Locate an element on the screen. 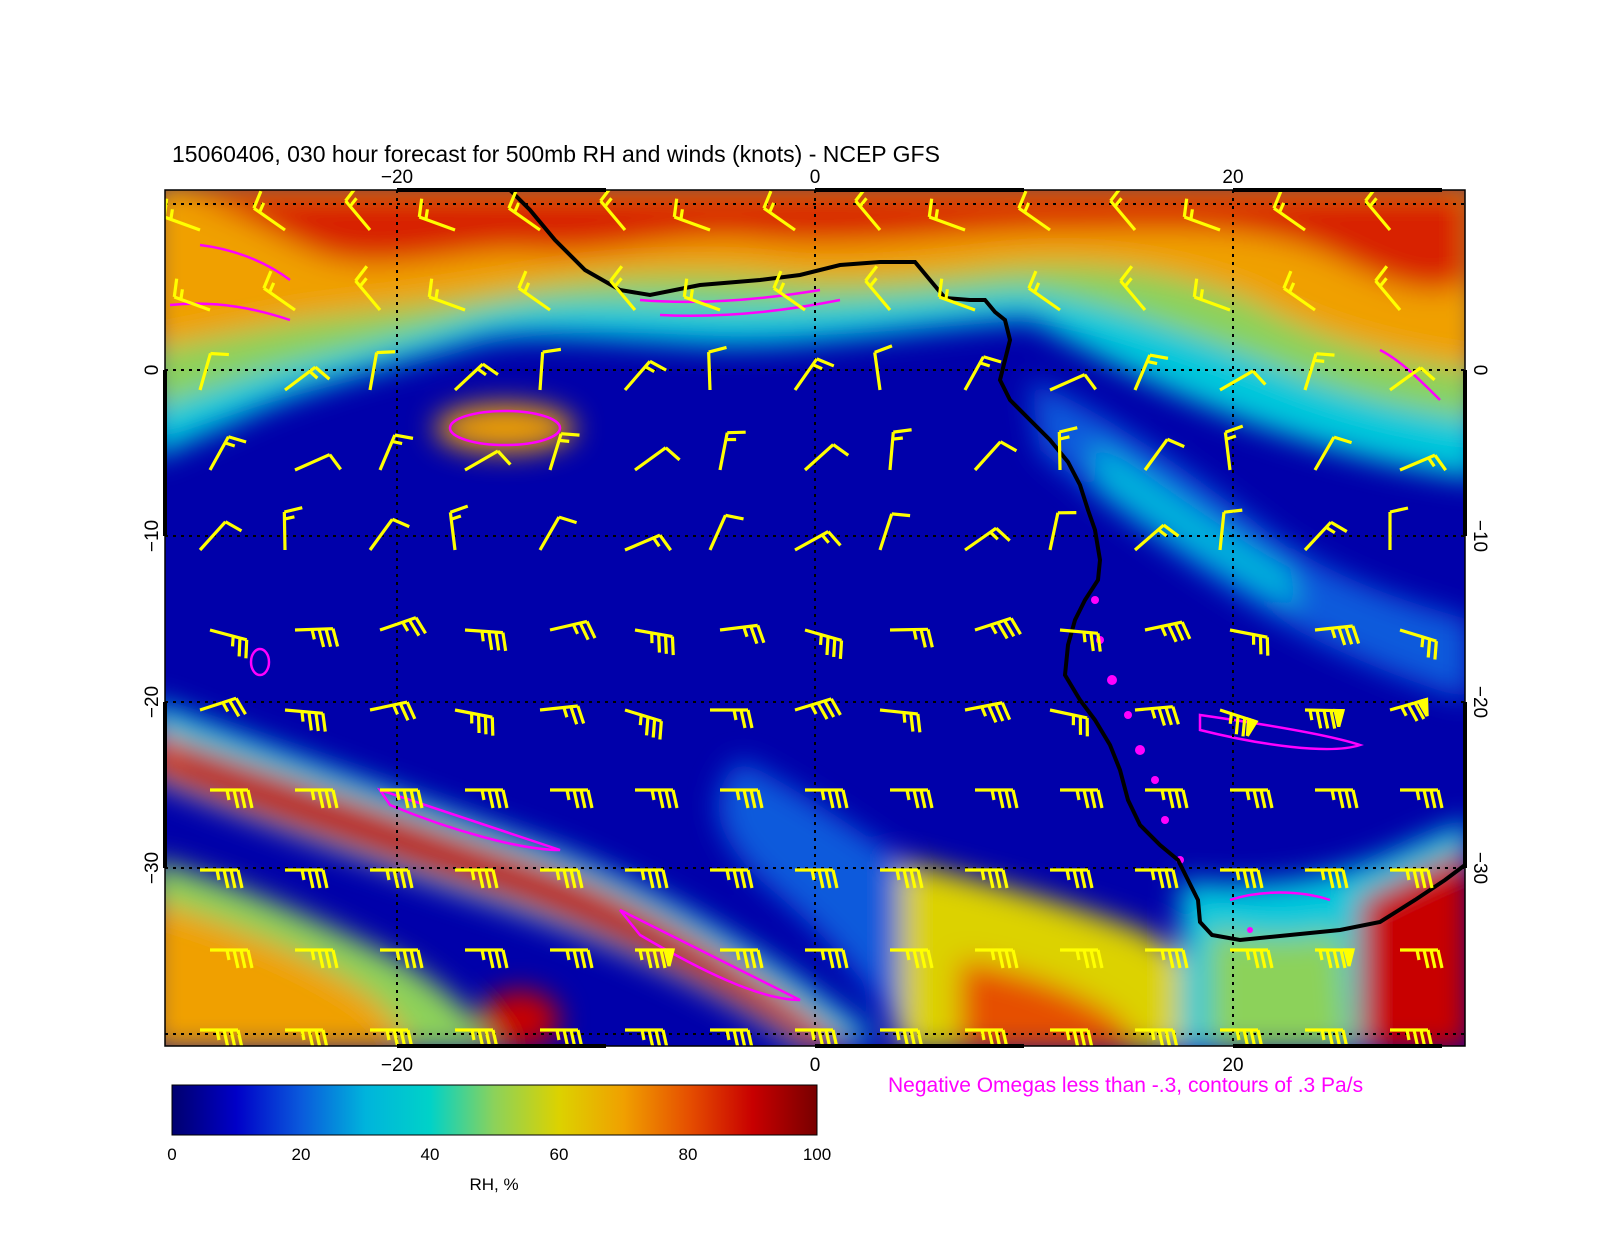  colorbar-ticks: 0 20 40 60 80 100 is located at coordinates (499, 1154).